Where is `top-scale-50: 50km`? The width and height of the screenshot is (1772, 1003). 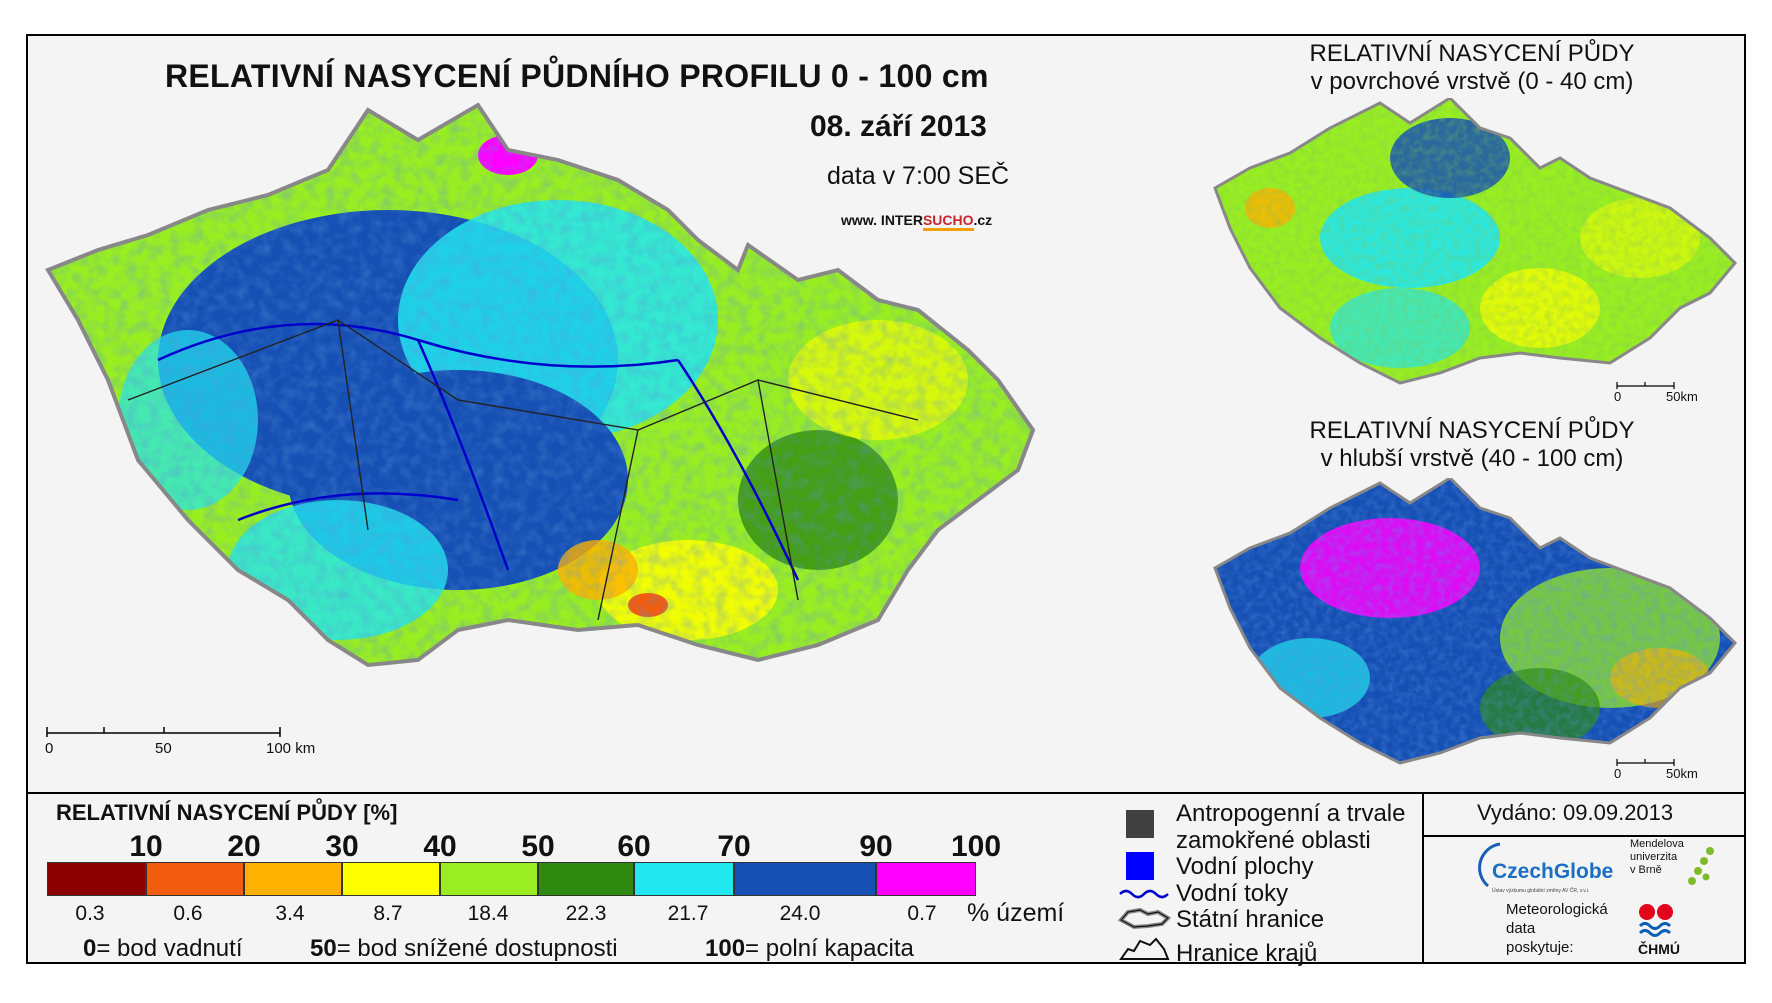
top-scale-50: 50km is located at coordinates (1682, 396).